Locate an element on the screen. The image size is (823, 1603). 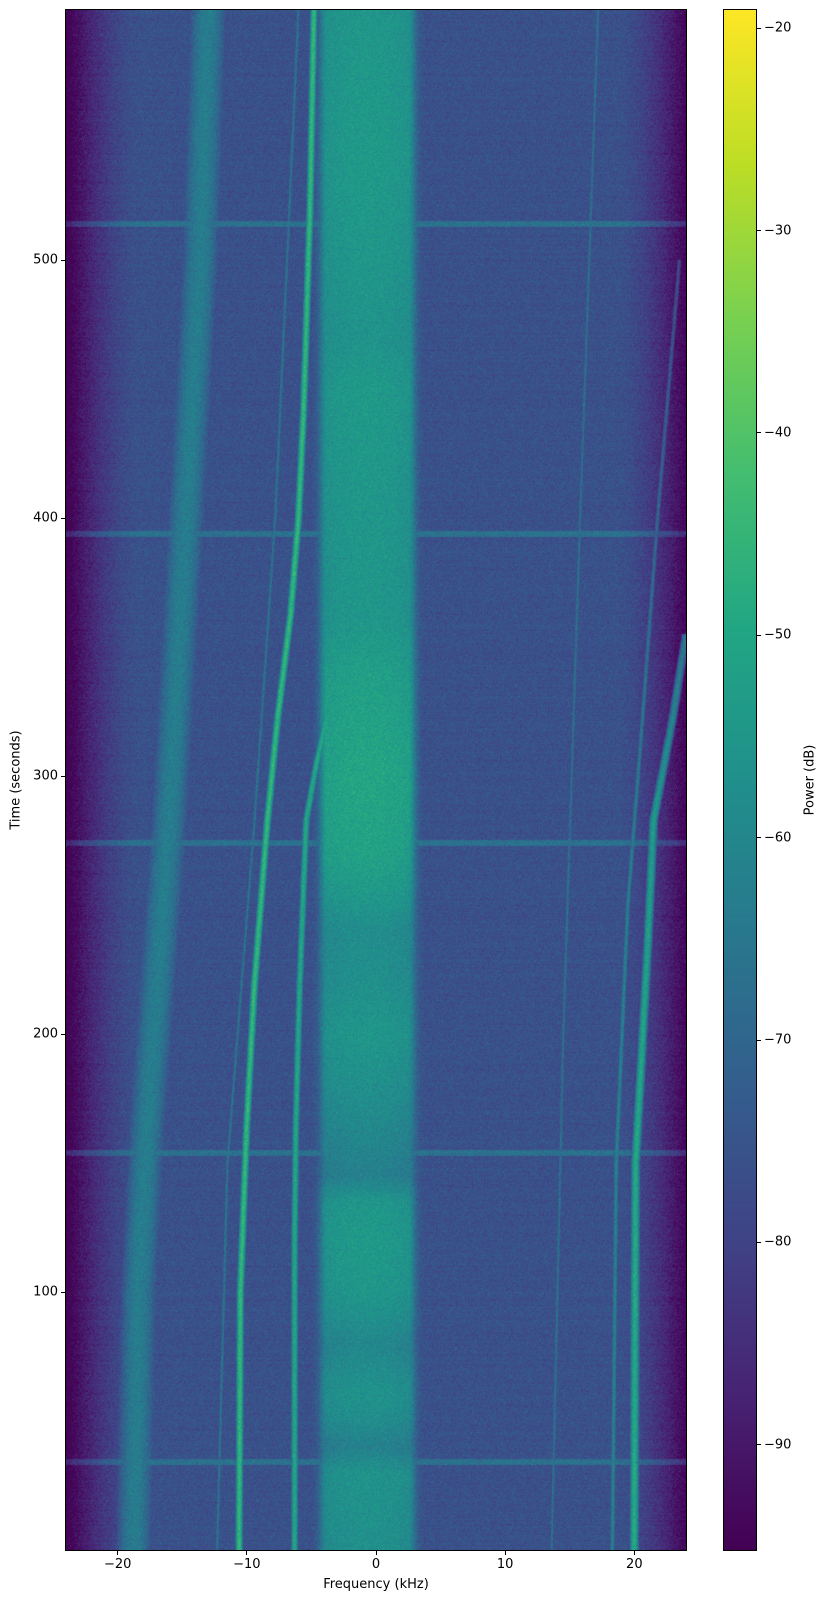
x-tick-label: 10 is located at coordinates (505, 1564).